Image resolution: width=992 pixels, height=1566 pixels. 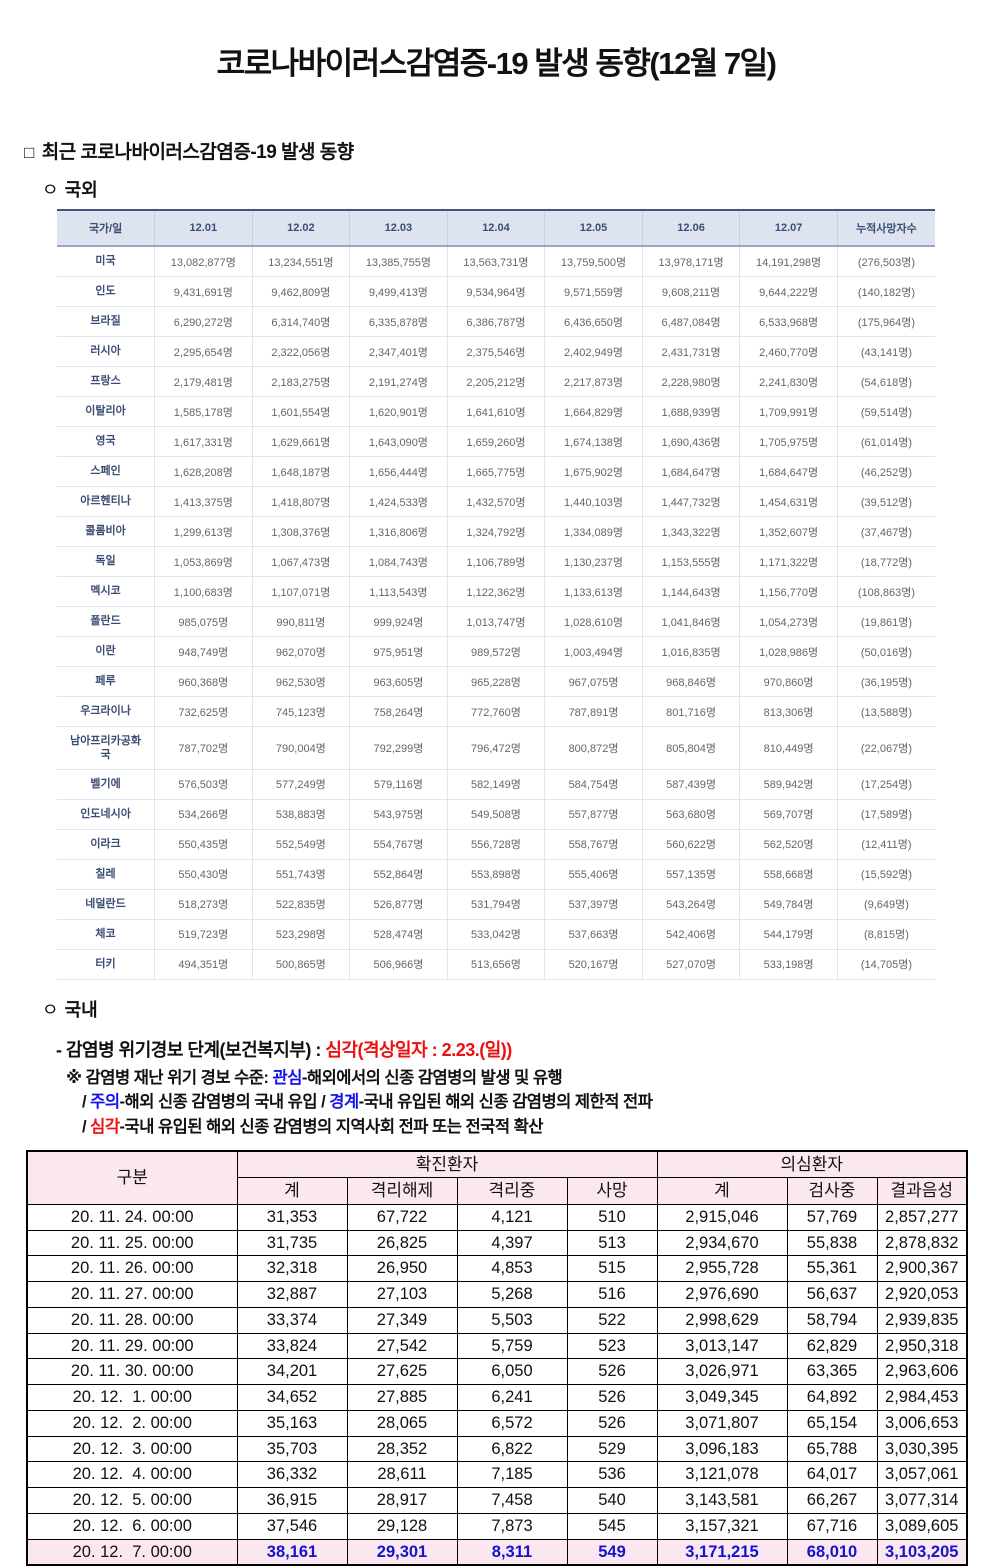 I want to click on domestic-value-cell: 27,103, so click(x=402, y=1294).